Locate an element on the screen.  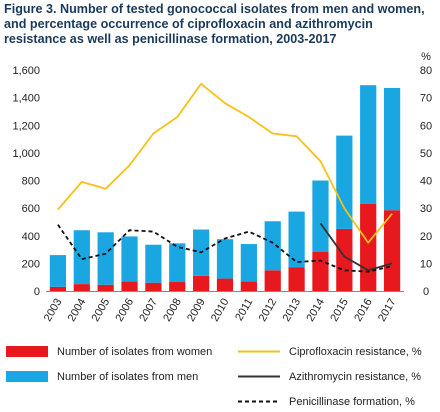
y-left-tick-label: 0 is located at coordinates (37, 292).